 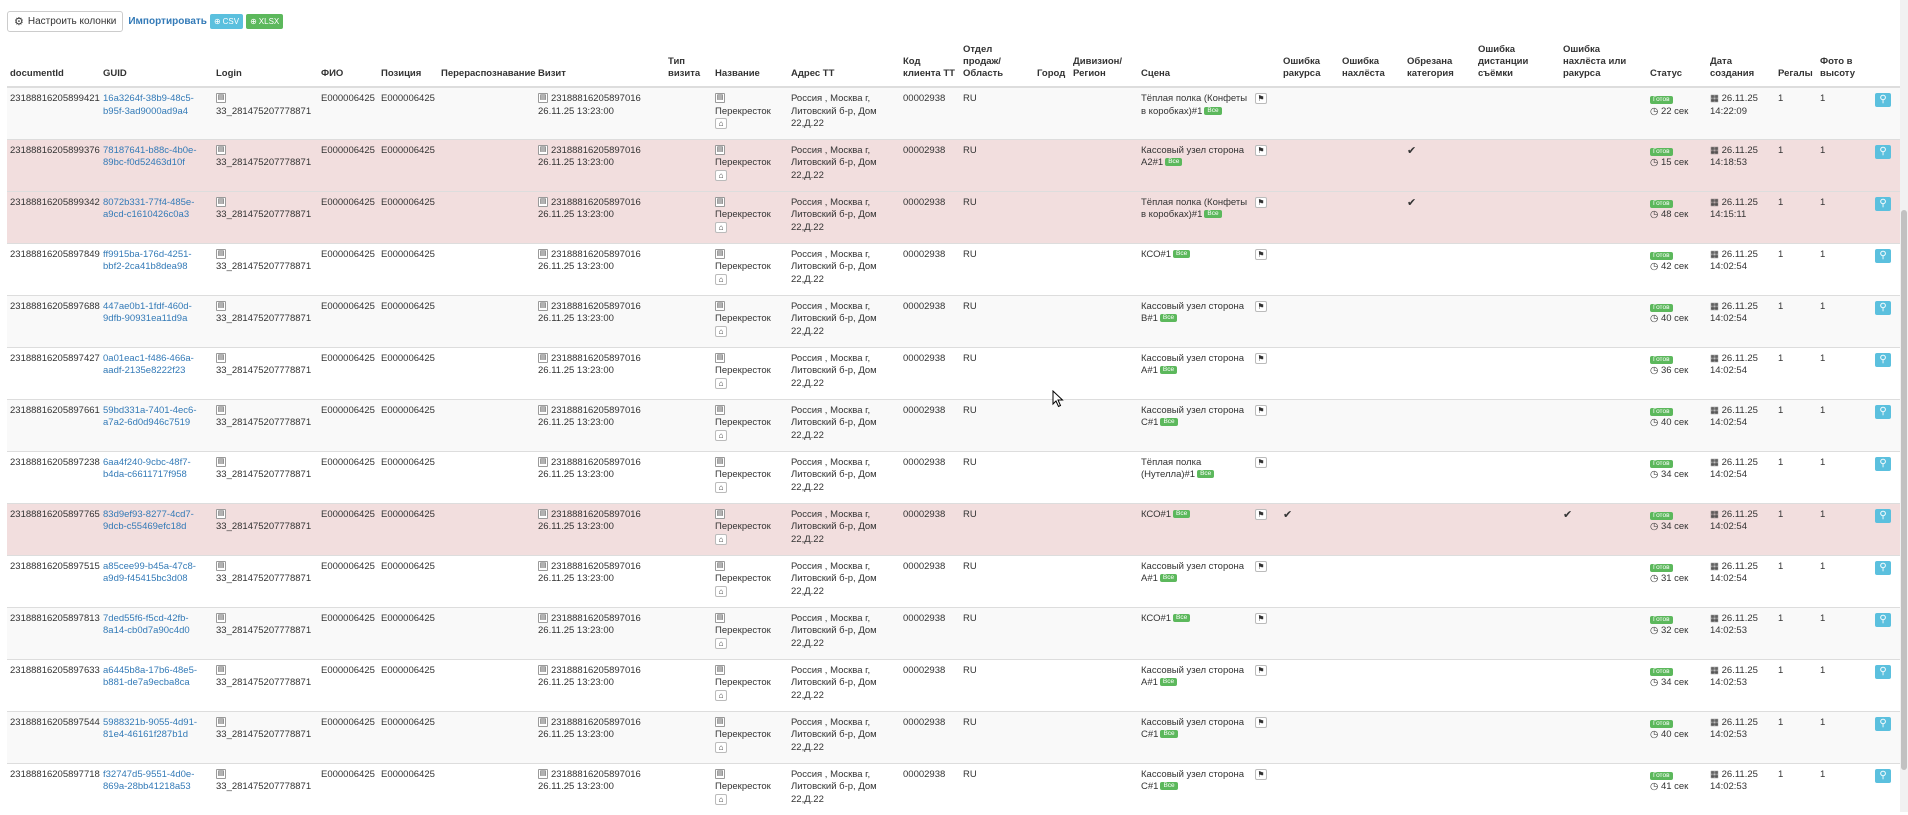 I want to click on column-header: Код клиента ТТ, so click(x=930, y=62).